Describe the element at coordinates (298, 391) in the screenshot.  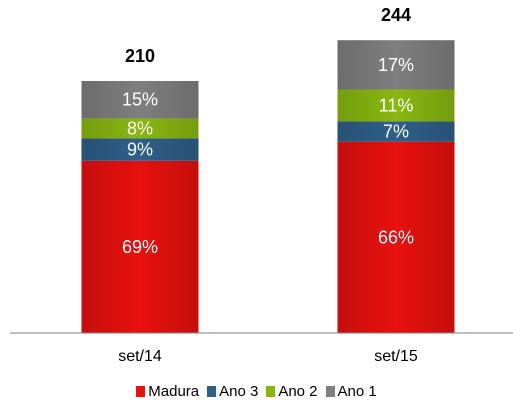
I see `legend-label: Ano 2` at that location.